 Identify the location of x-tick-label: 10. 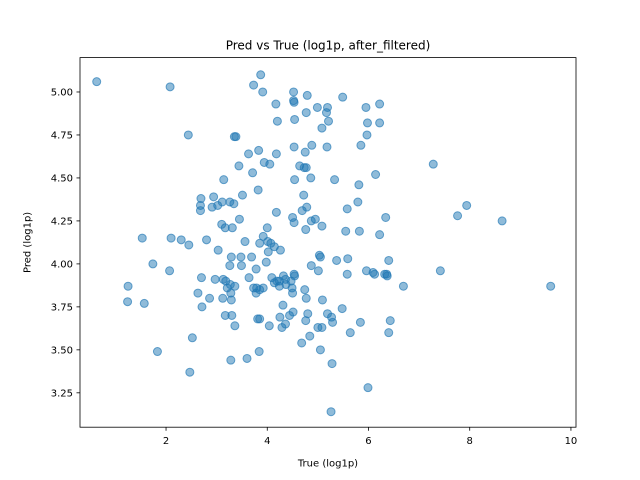
(571, 441).